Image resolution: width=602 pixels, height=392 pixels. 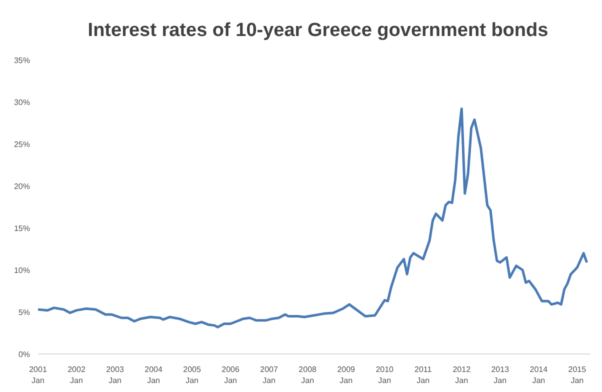 What do you see at coordinates (22, 270) in the screenshot?
I see `y-tick-label: 10%` at bounding box center [22, 270].